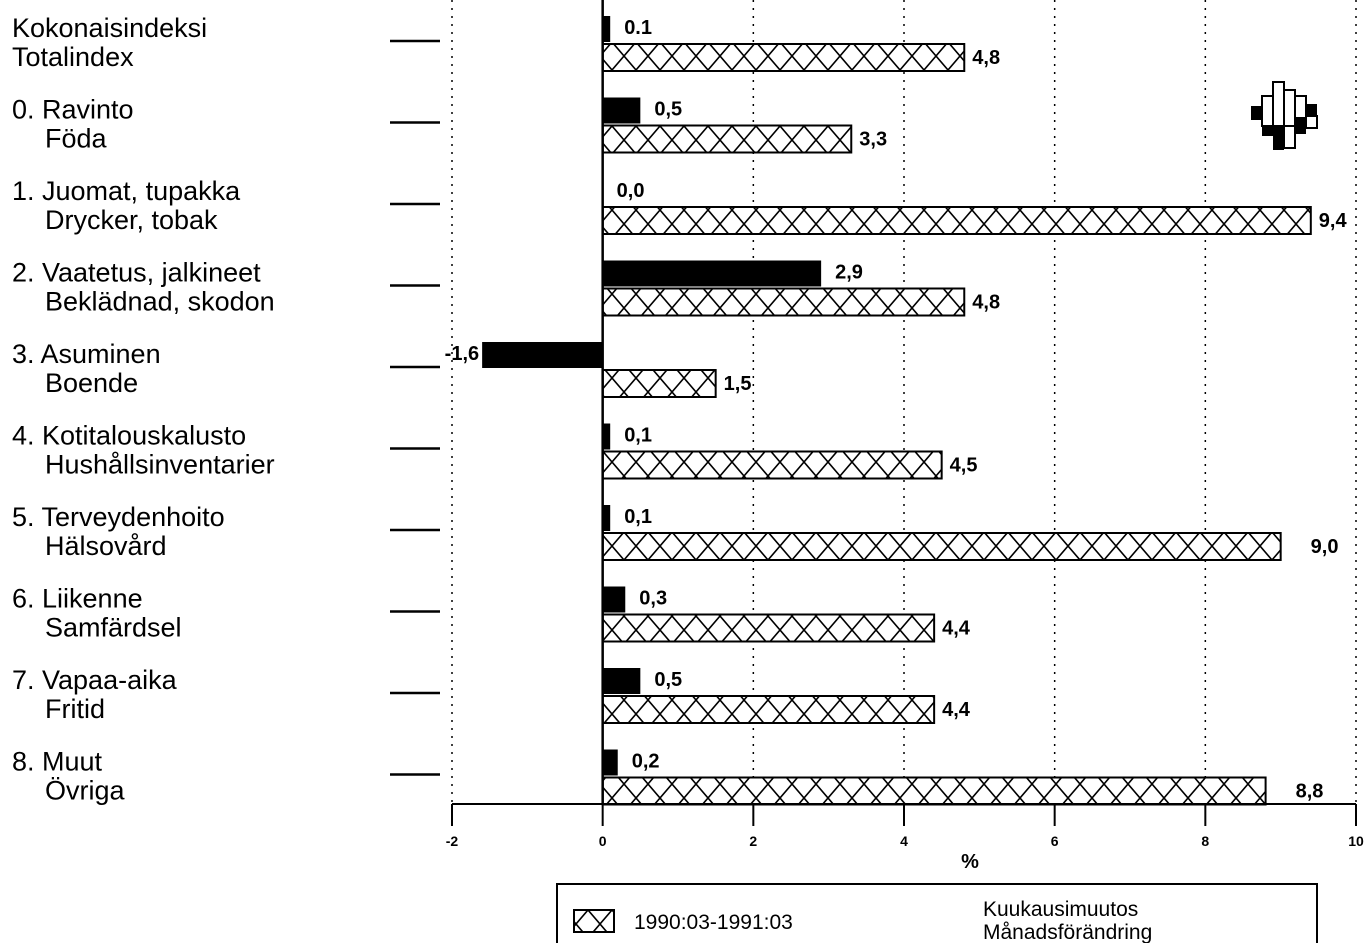 This screenshot has width=1365, height=943. I want to click on x-tick-label: 2, so click(753, 841).